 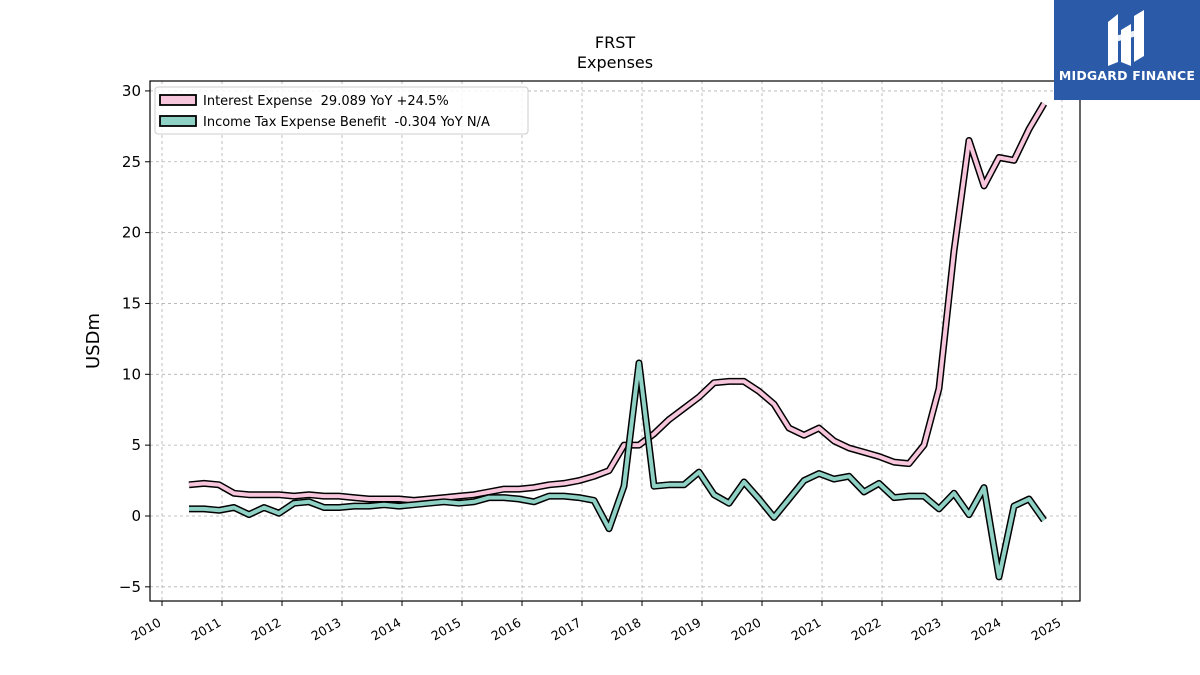 I want to click on x-tick-label: 2020, so click(x=745, y=629).